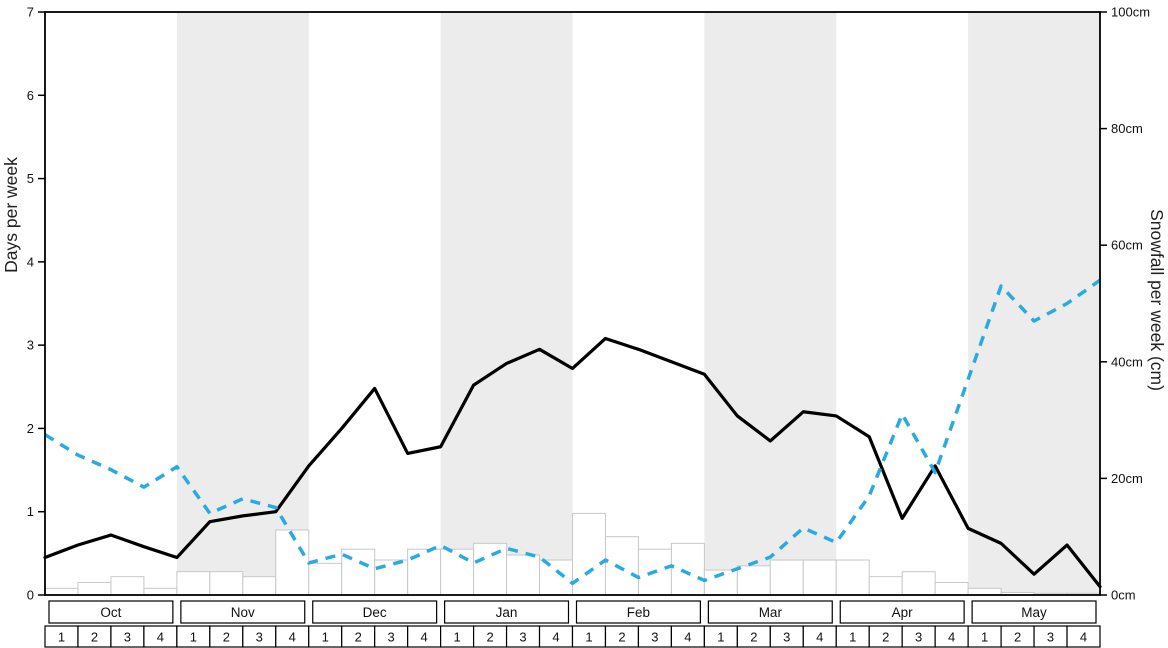  Describe the element at coordinates (30, 511) in the screenshot. I see `left-tick-label: 1` at that location.